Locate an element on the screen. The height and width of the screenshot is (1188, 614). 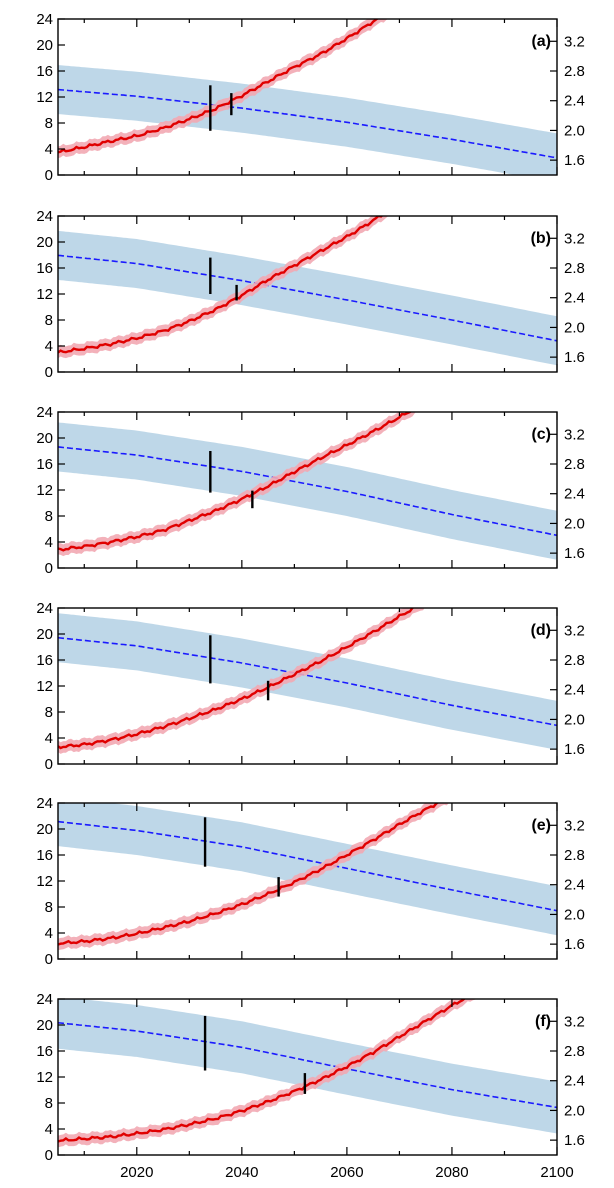
panel-e: 0 4 8 12 16 20 24 1.6 2.0 2.4 2.8 3.2 (e) is located at coordinates (310, 881).